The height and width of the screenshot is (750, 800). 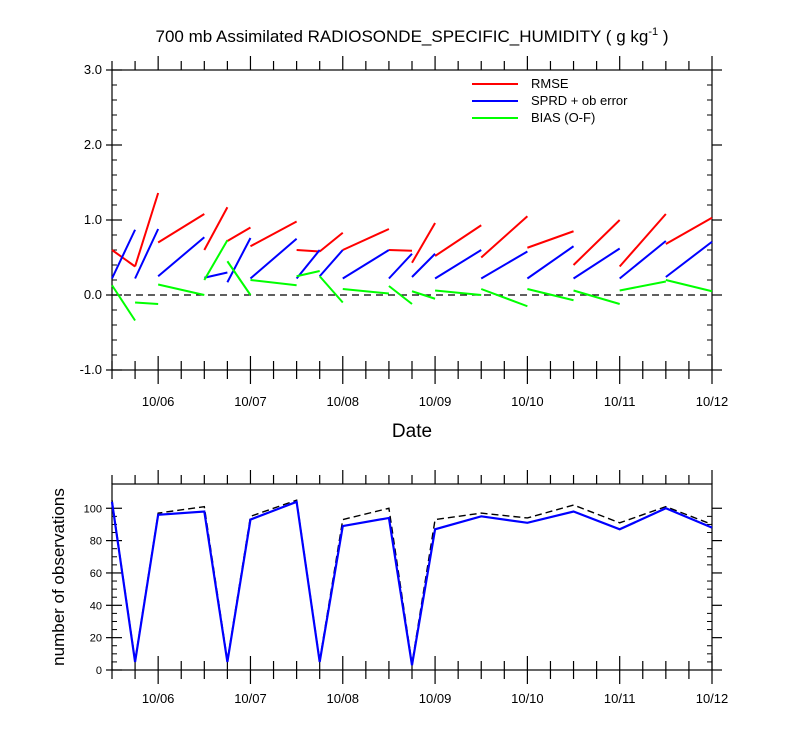 What do you see at coordinates (563, 117) in the screenshot?
I see `legend-label: BIAS (O-F)` at bounding box center [563, 117].